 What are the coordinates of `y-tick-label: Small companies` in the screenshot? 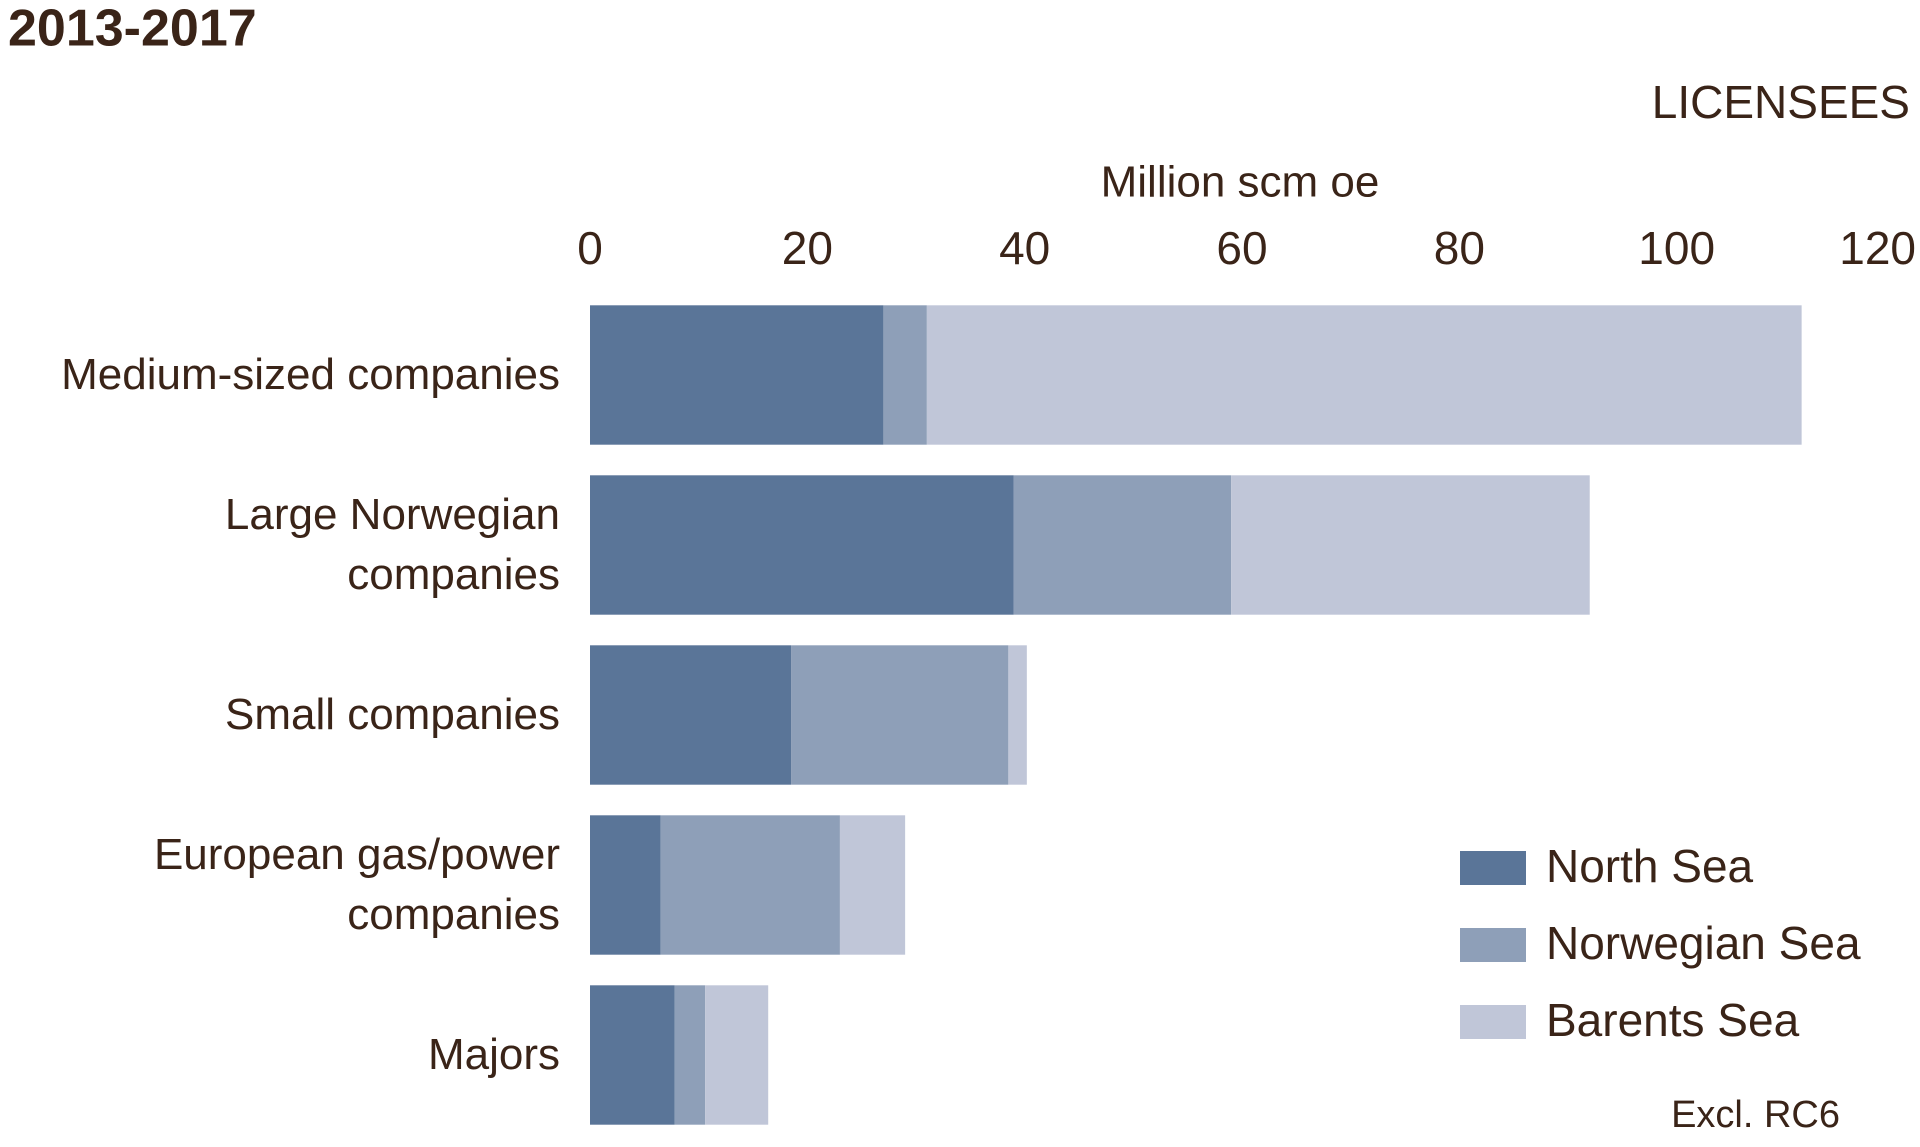 It's located at (392, 714).